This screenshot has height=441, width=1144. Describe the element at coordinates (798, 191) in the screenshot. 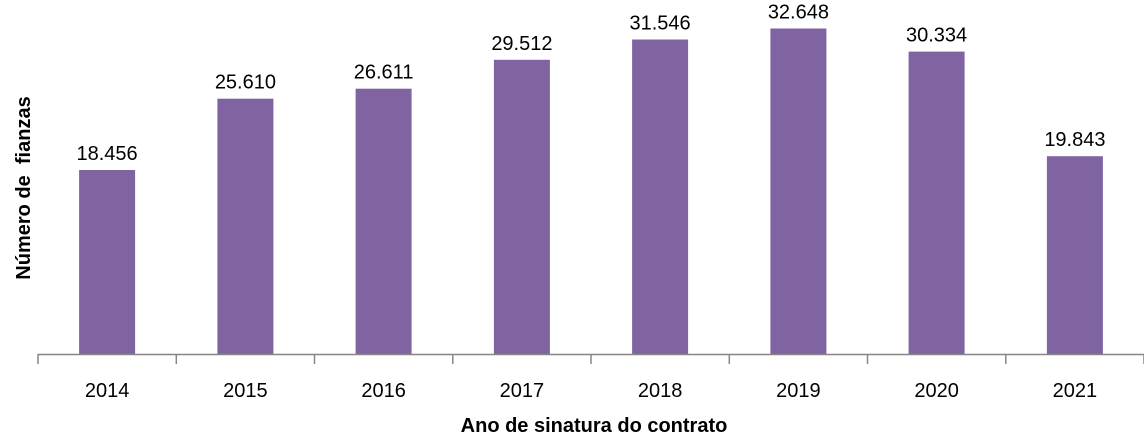

I see `bar-2019` at that location.